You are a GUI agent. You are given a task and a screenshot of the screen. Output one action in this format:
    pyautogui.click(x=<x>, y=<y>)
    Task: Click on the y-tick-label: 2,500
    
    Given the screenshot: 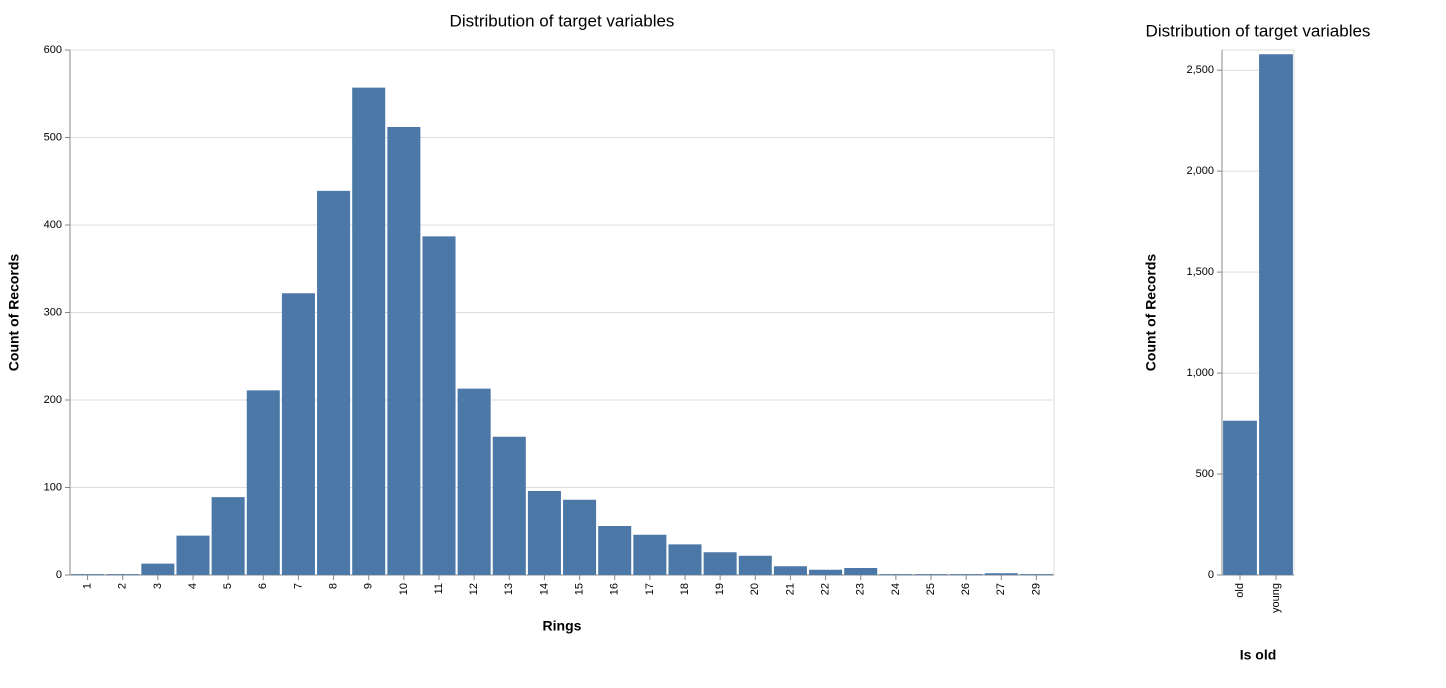 What is the action you would take?
    pyautogui.click(x=1200, y=70)
    